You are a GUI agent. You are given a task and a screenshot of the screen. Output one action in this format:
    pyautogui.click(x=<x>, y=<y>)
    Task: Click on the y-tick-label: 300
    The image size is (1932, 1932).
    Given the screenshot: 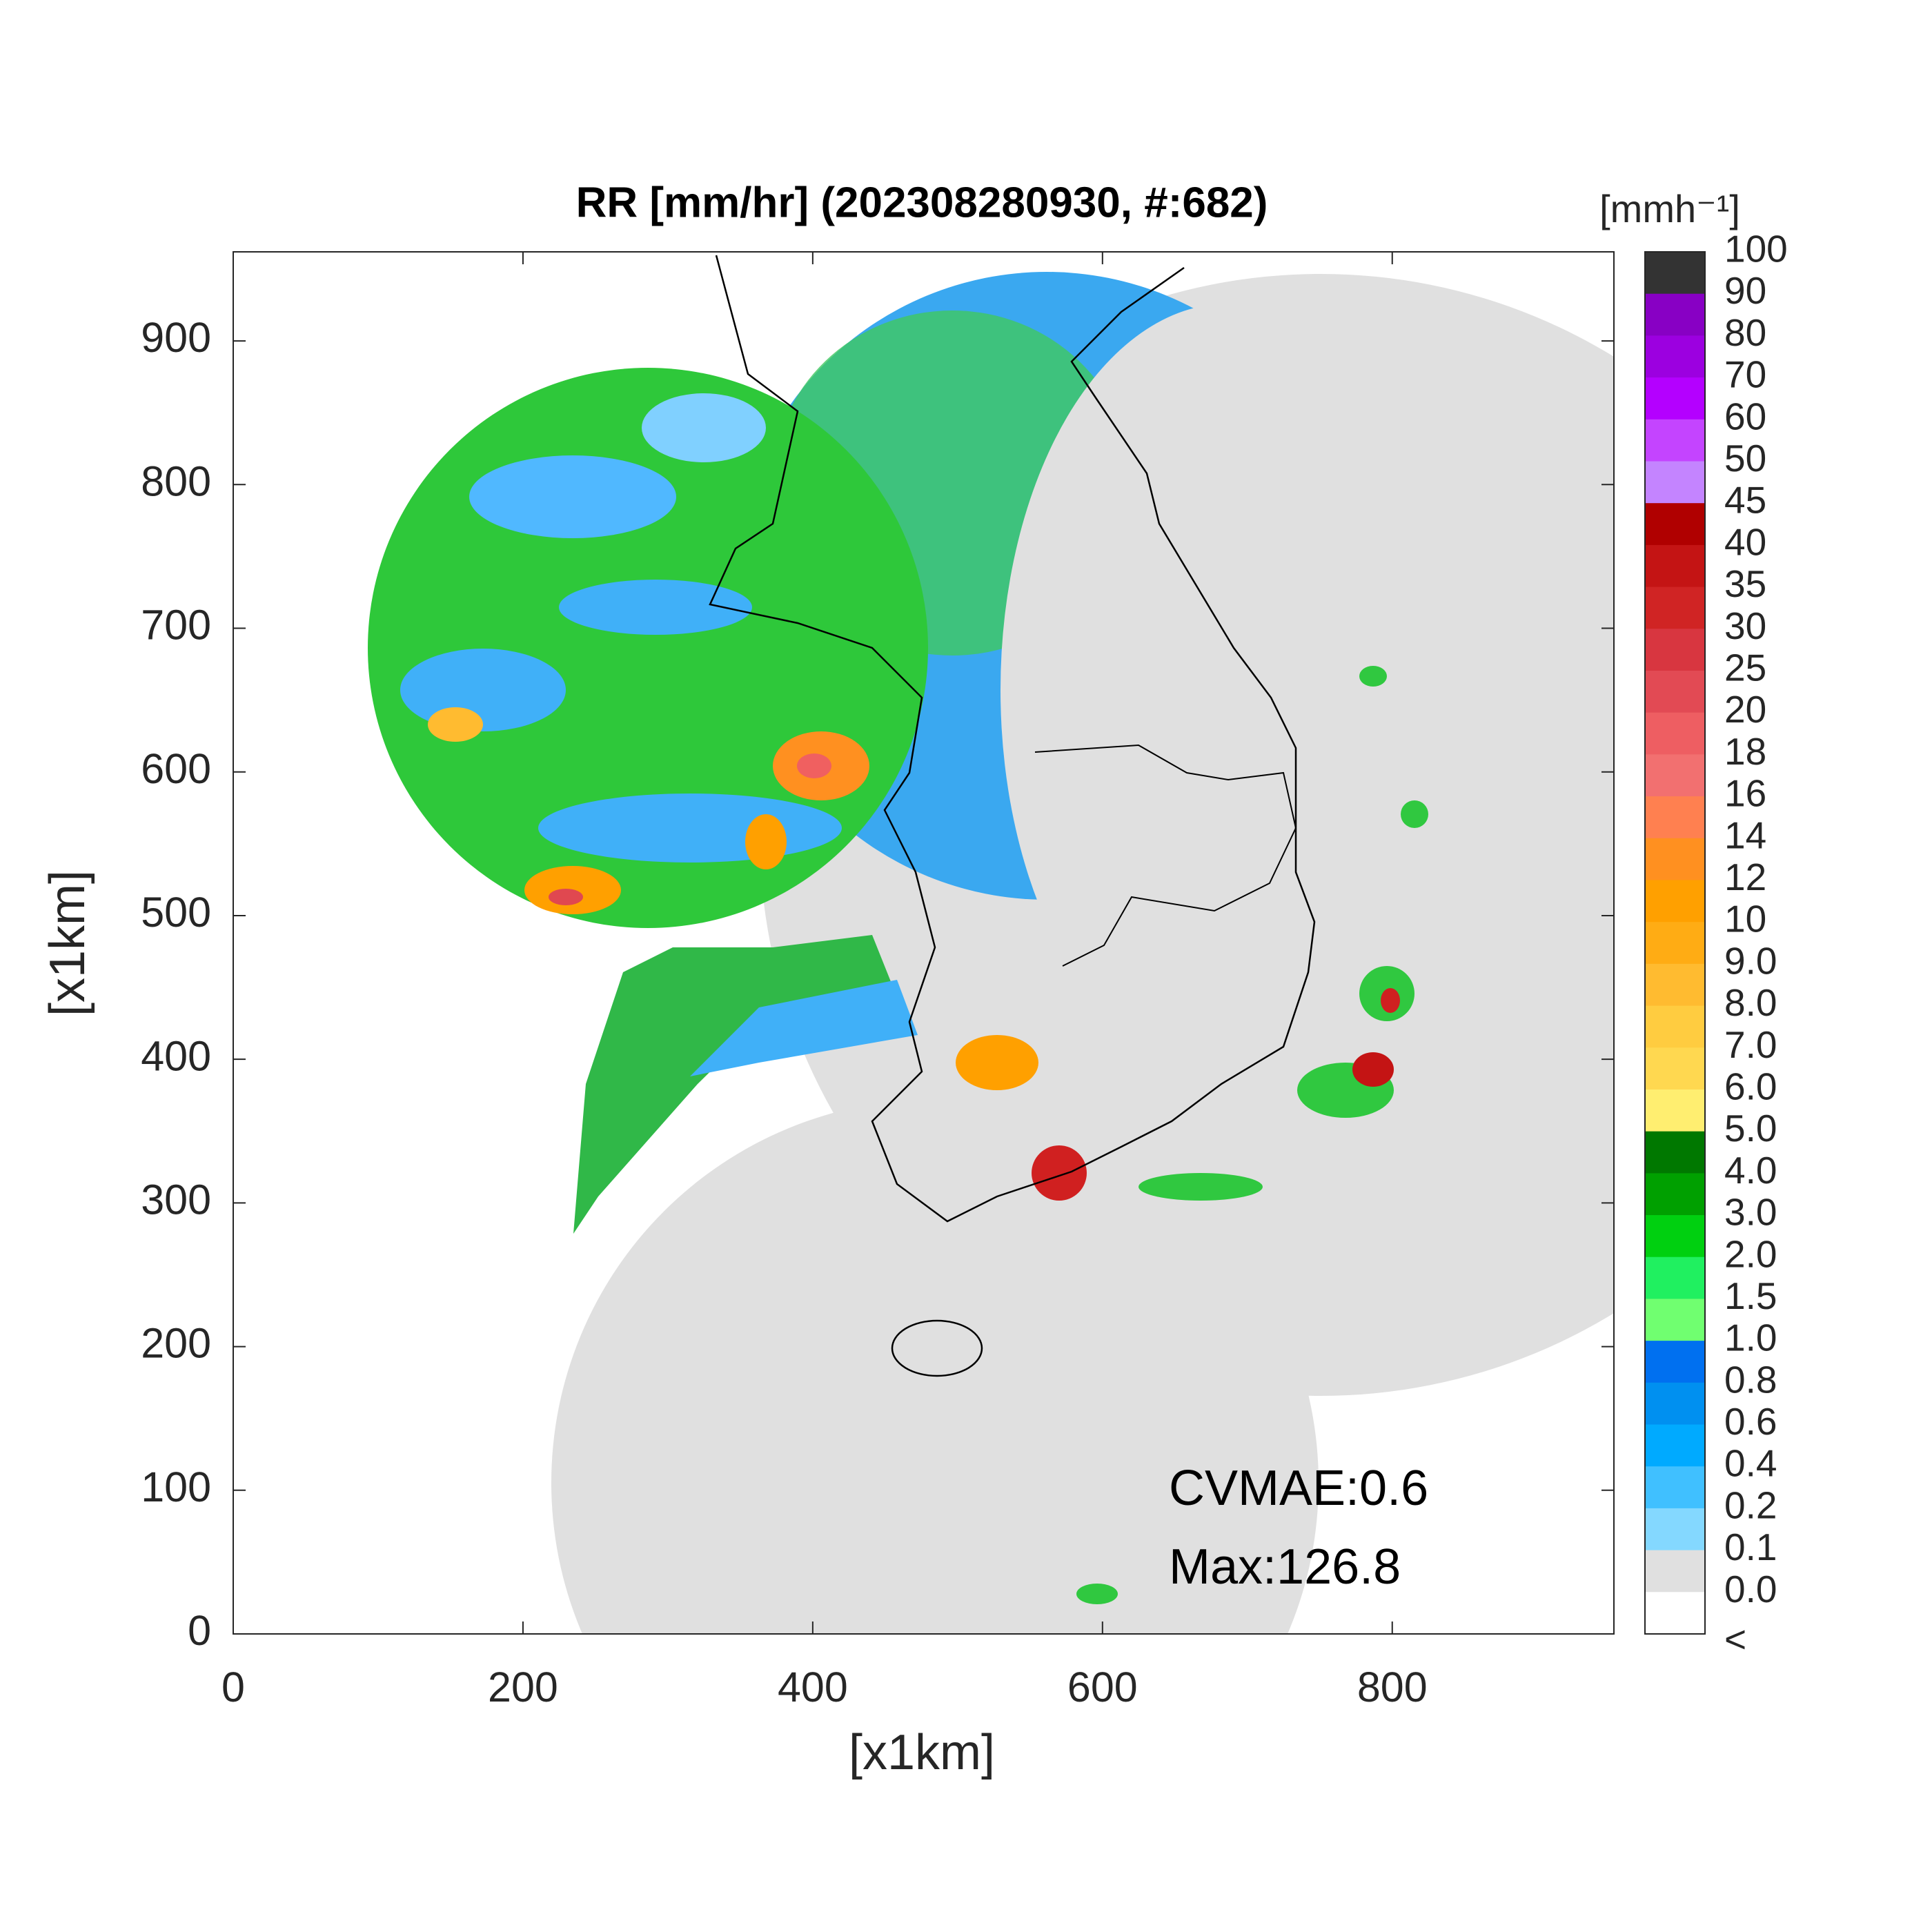 What is the action you would take?
    pyautogui.click(x=176, y=1199)
    